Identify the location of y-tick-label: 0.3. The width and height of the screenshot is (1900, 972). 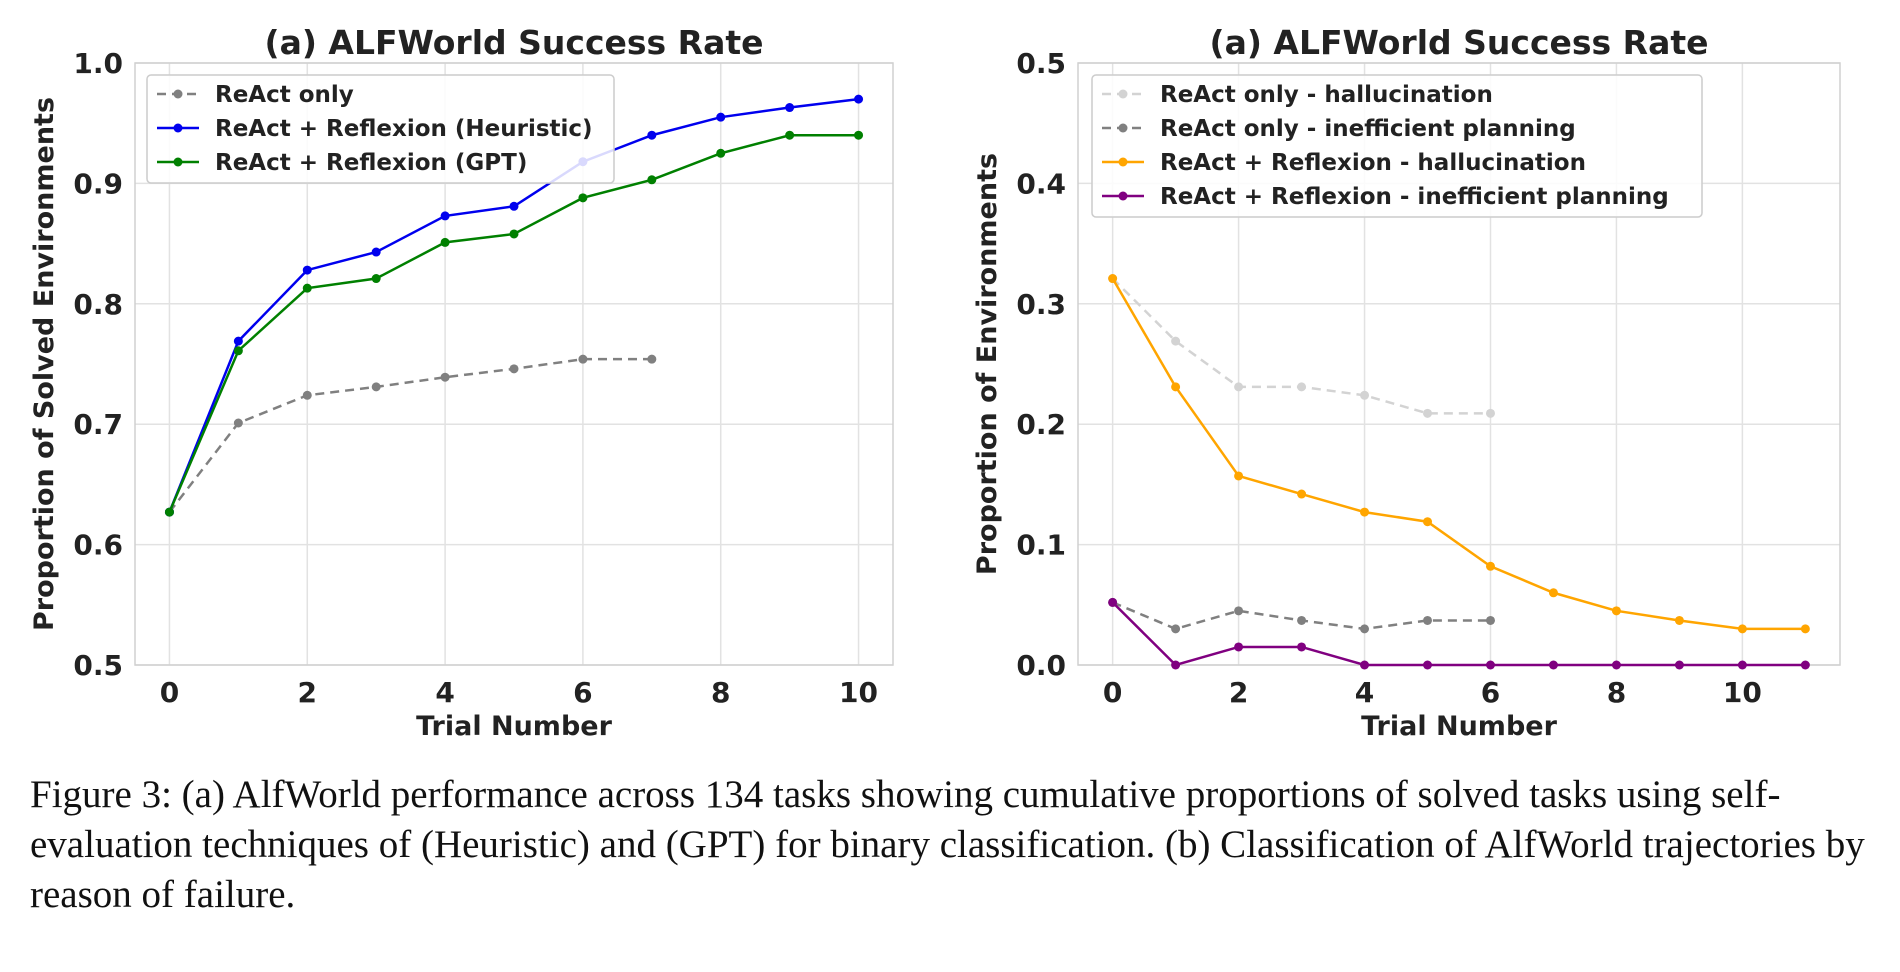
(1041, 304).